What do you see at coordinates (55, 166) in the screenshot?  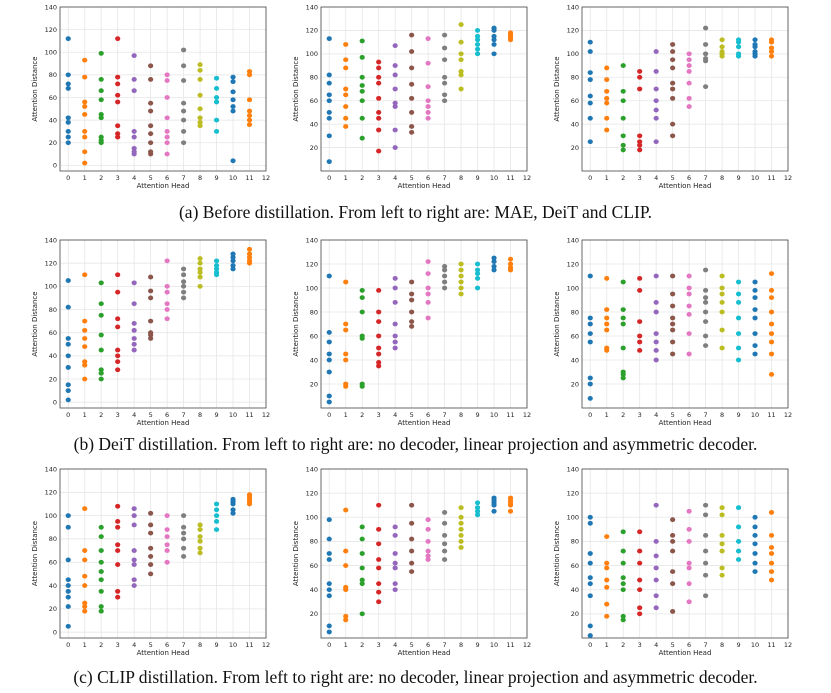 I see `y-tick-label: 0` at bounding box center [55, 166].